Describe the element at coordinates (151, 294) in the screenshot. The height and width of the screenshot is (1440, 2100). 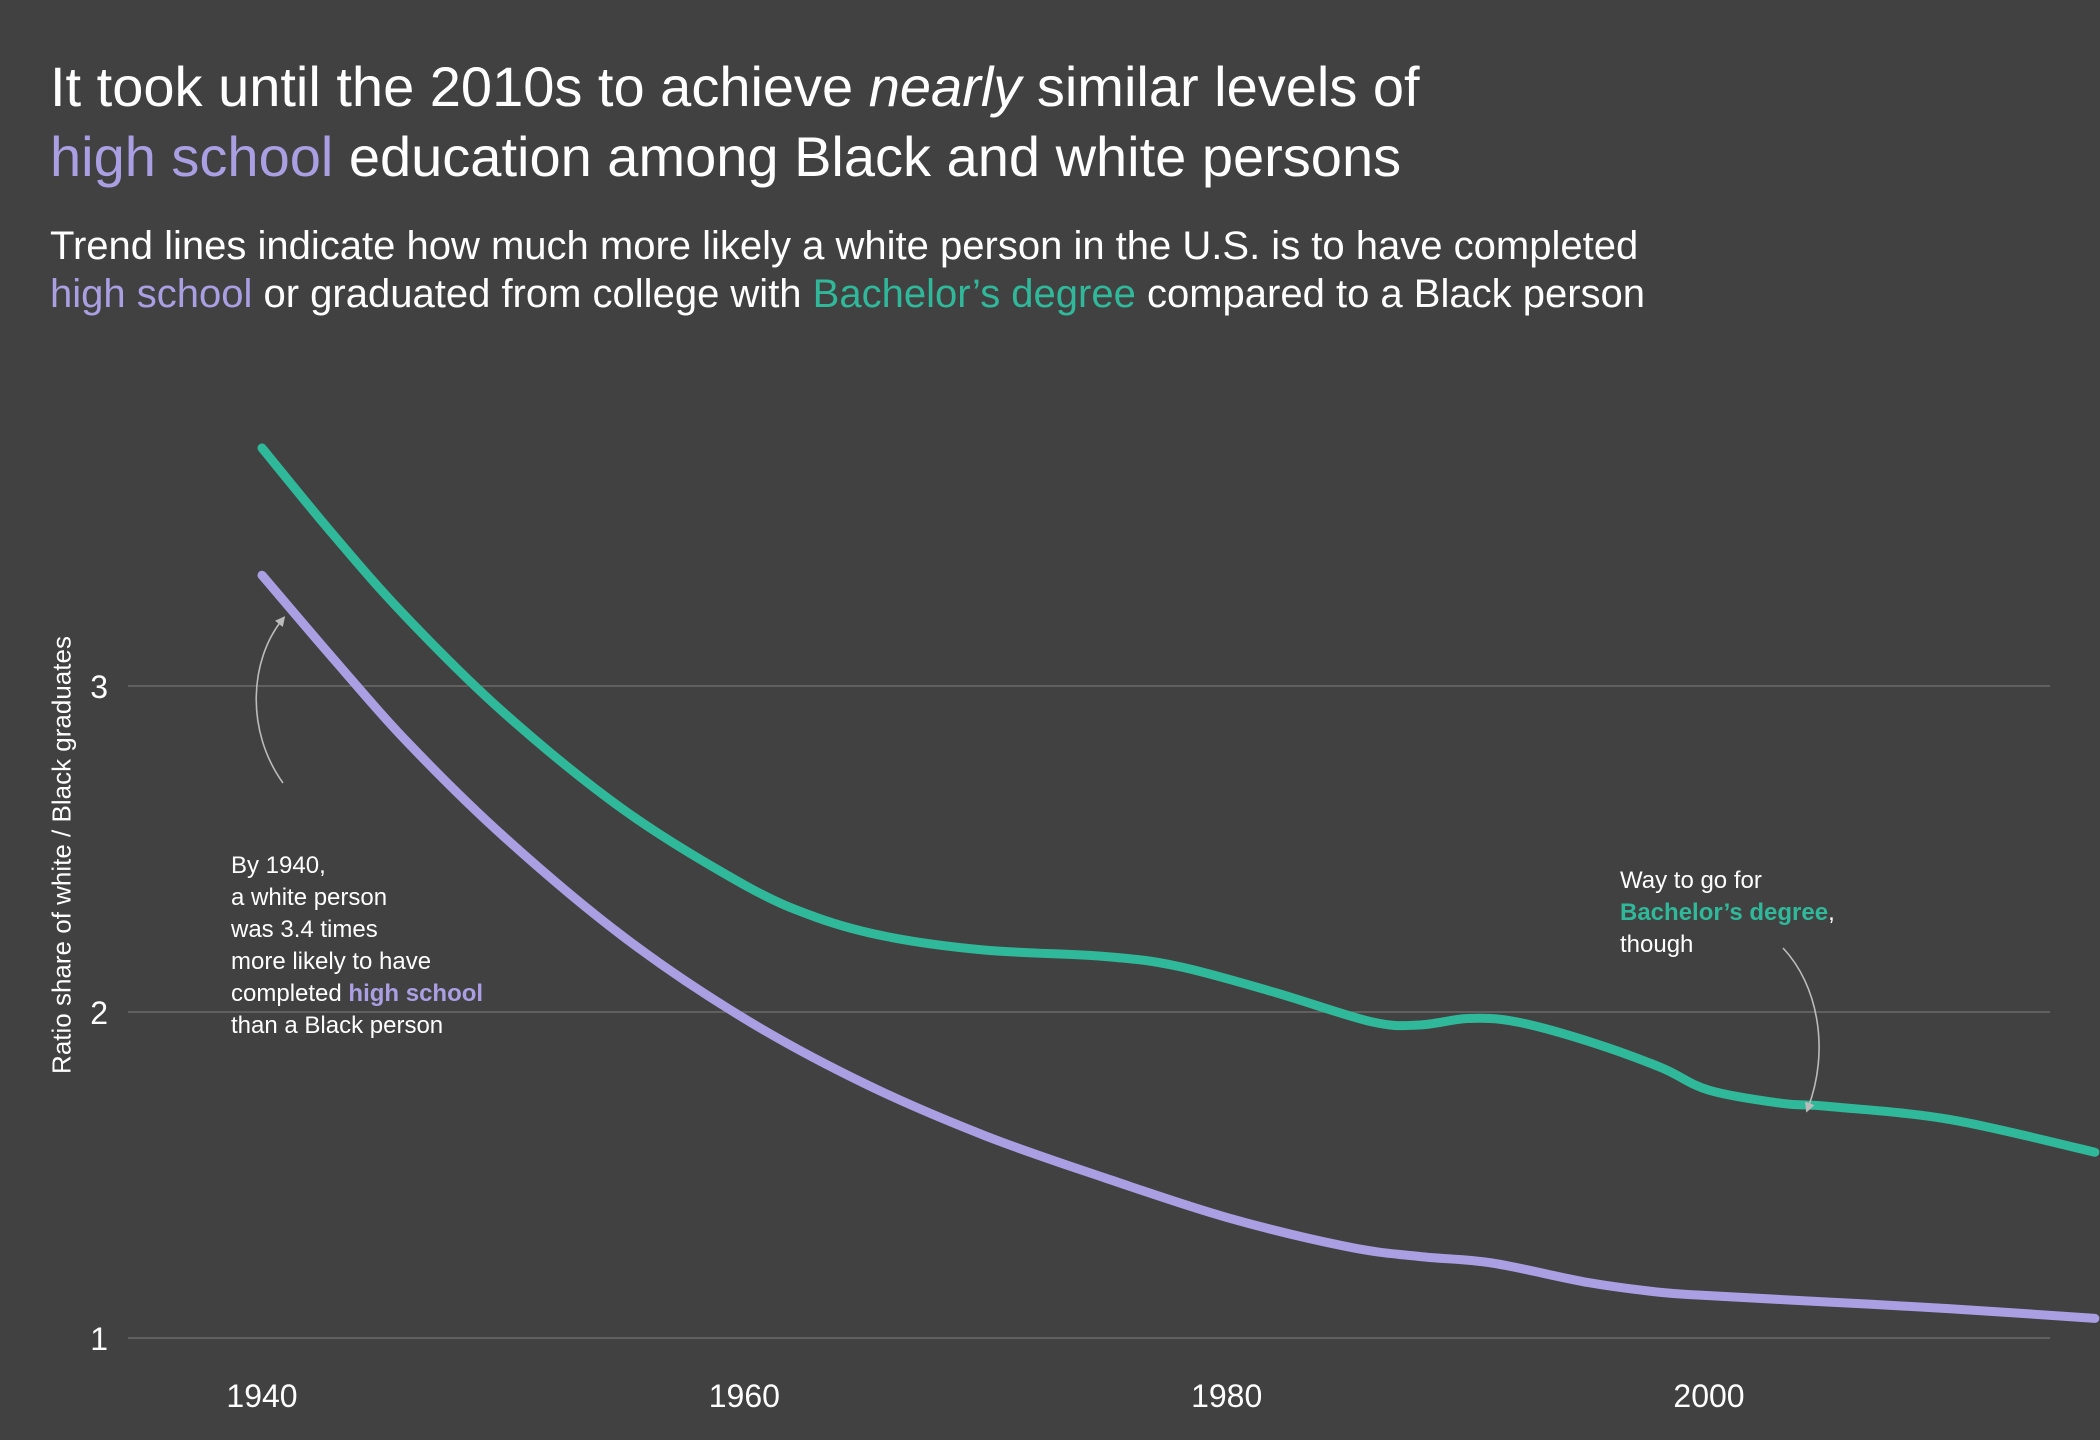
I see `subtitle-high-school: high school` at that location.